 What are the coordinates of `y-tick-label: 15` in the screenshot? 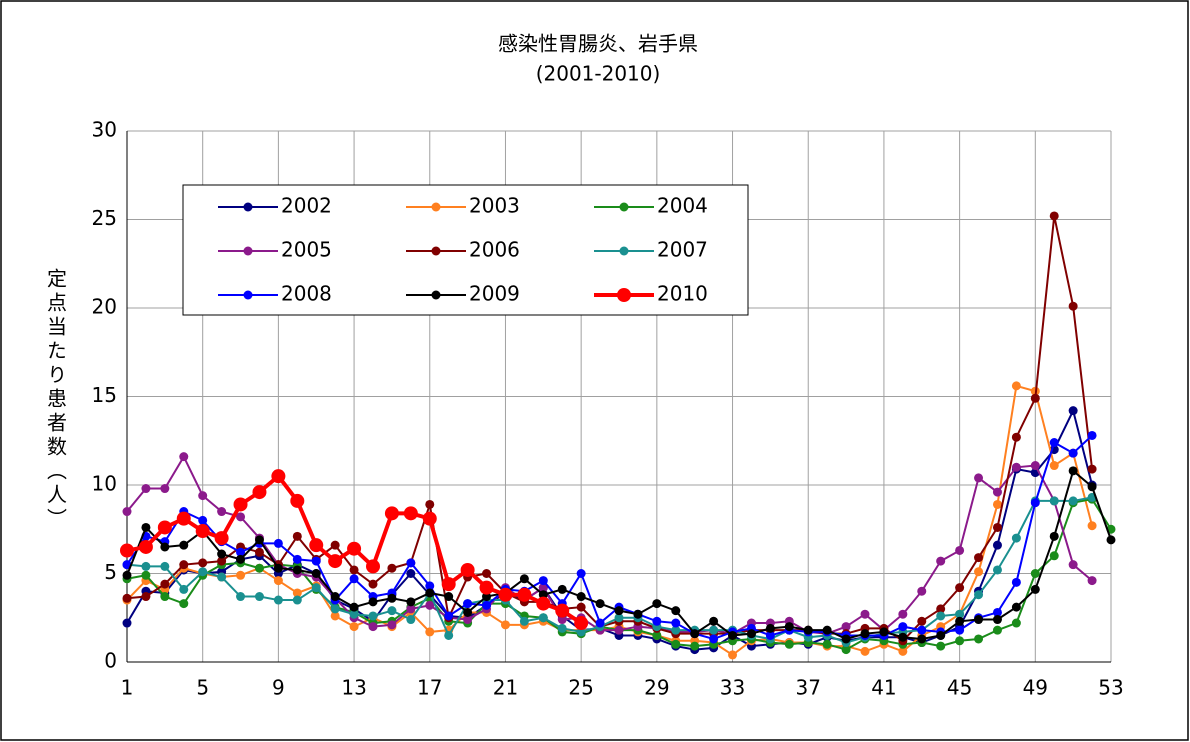 It's located at (104, 395).